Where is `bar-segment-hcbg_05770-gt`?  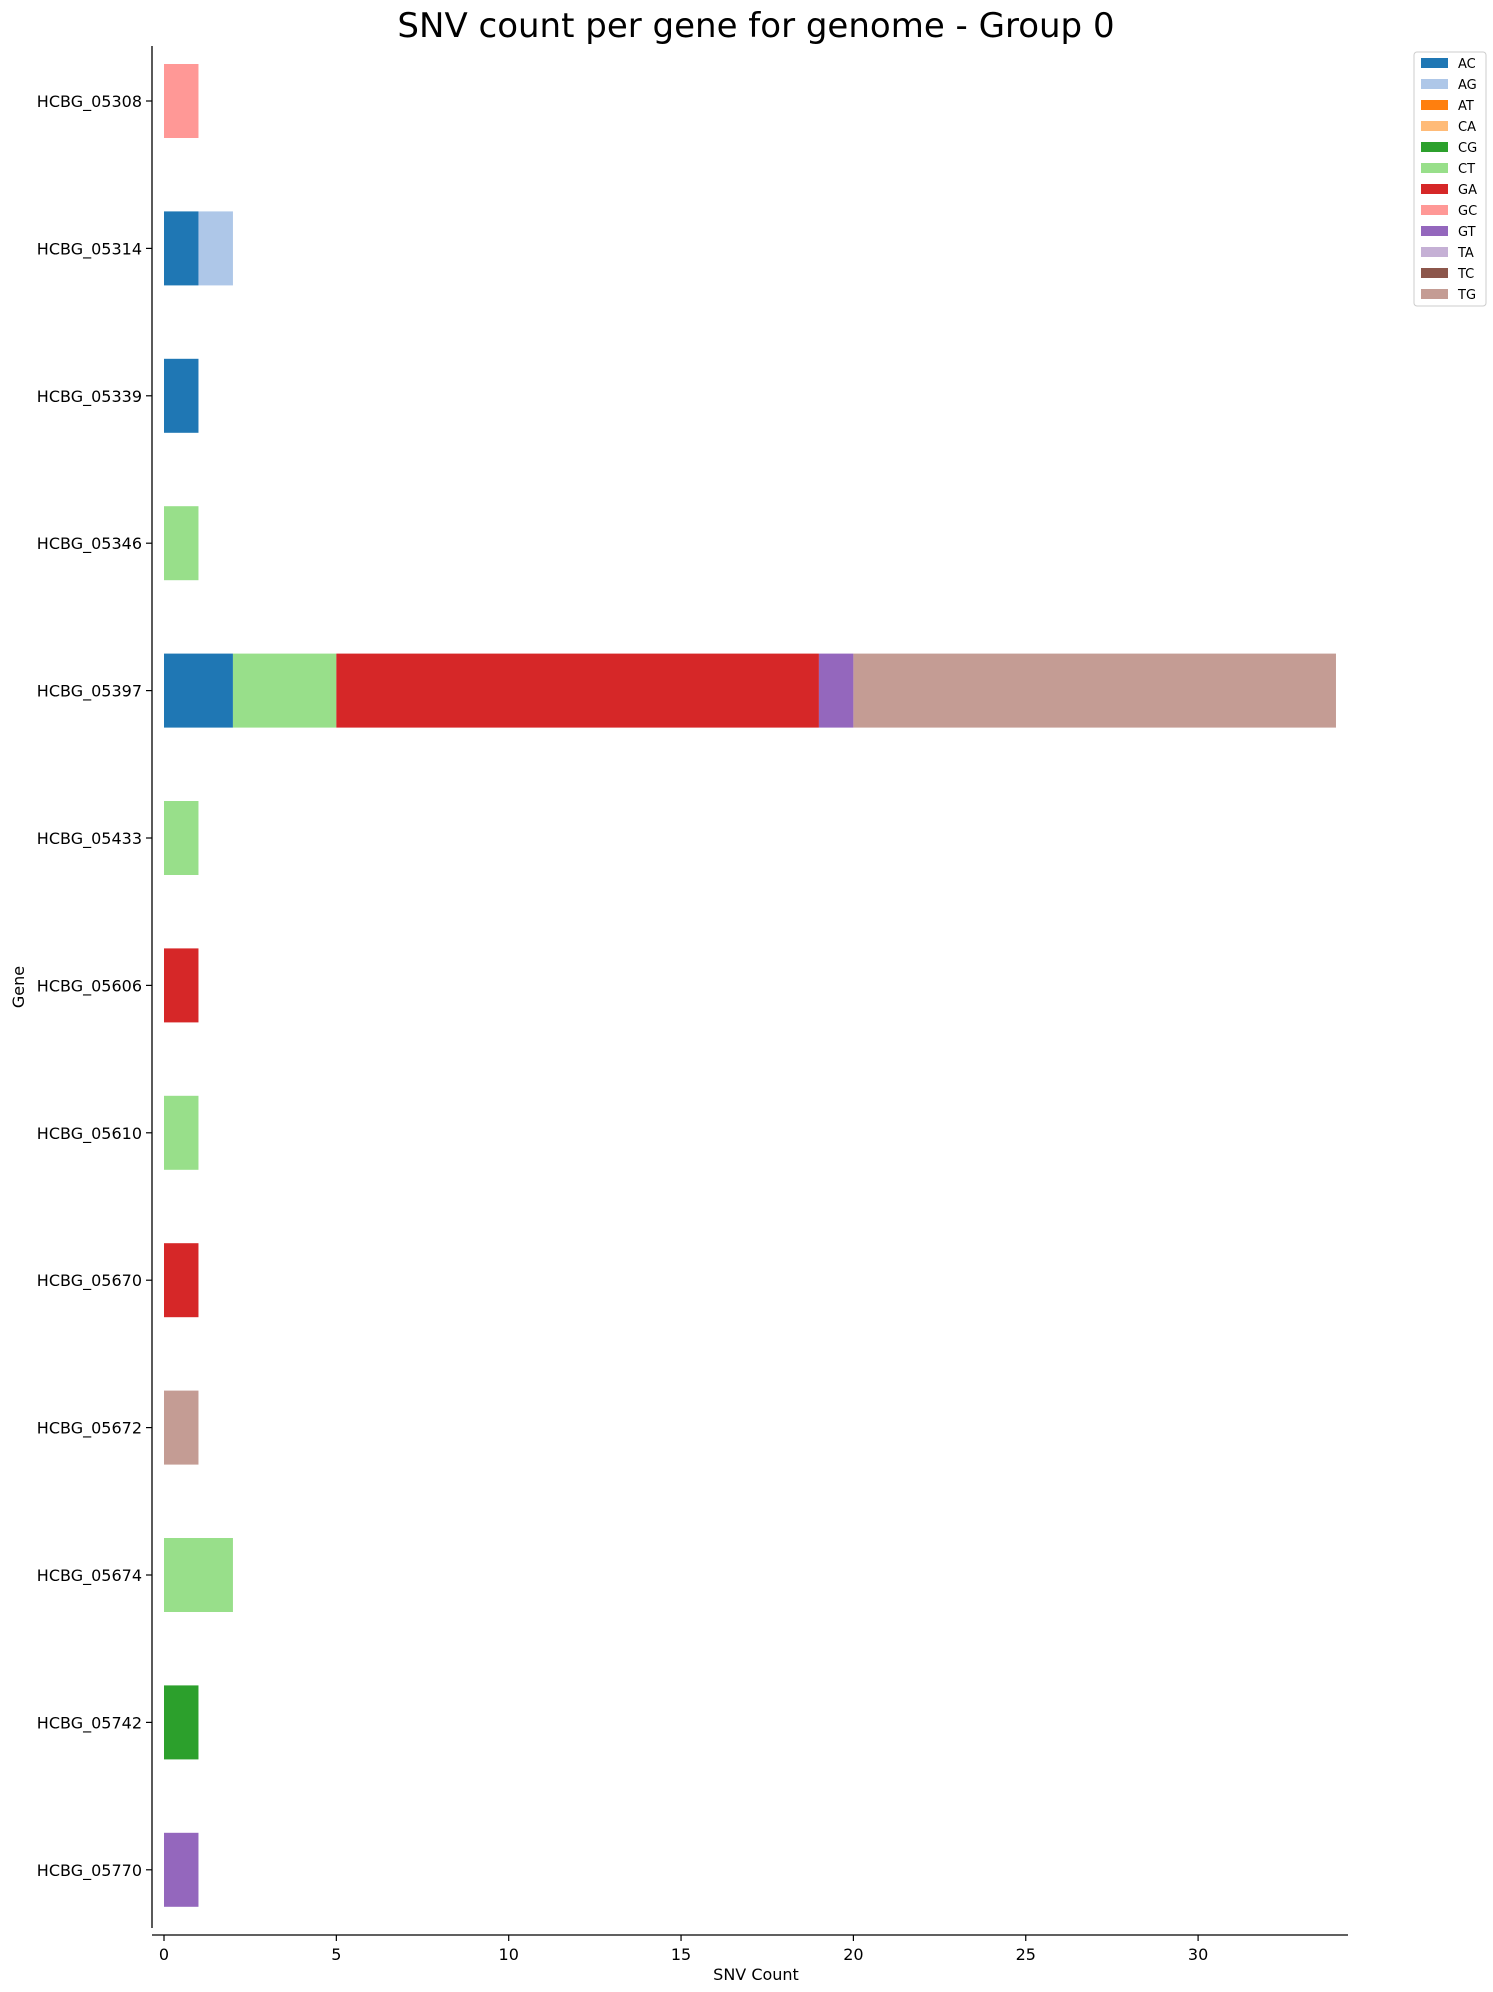 bar-segment-hcbg_05770-gt is located at coordinates (181, 1869).